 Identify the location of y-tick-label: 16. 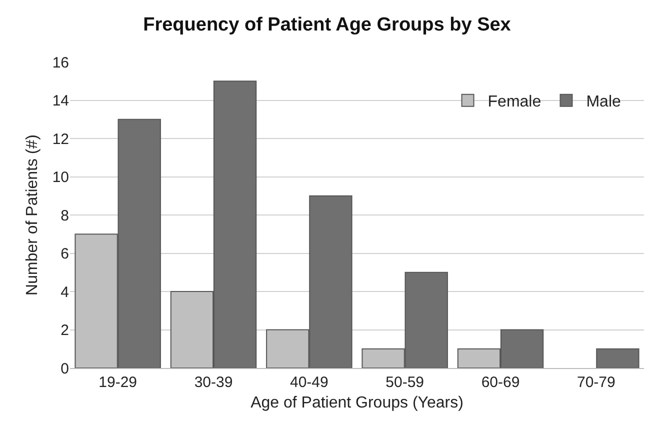
(60, 63).